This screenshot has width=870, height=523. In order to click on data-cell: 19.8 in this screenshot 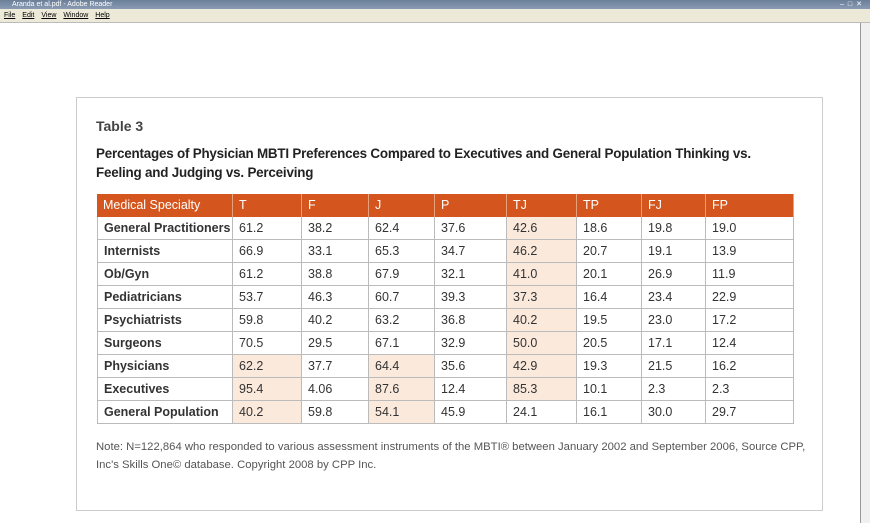, I will do `click(674, 228)`.